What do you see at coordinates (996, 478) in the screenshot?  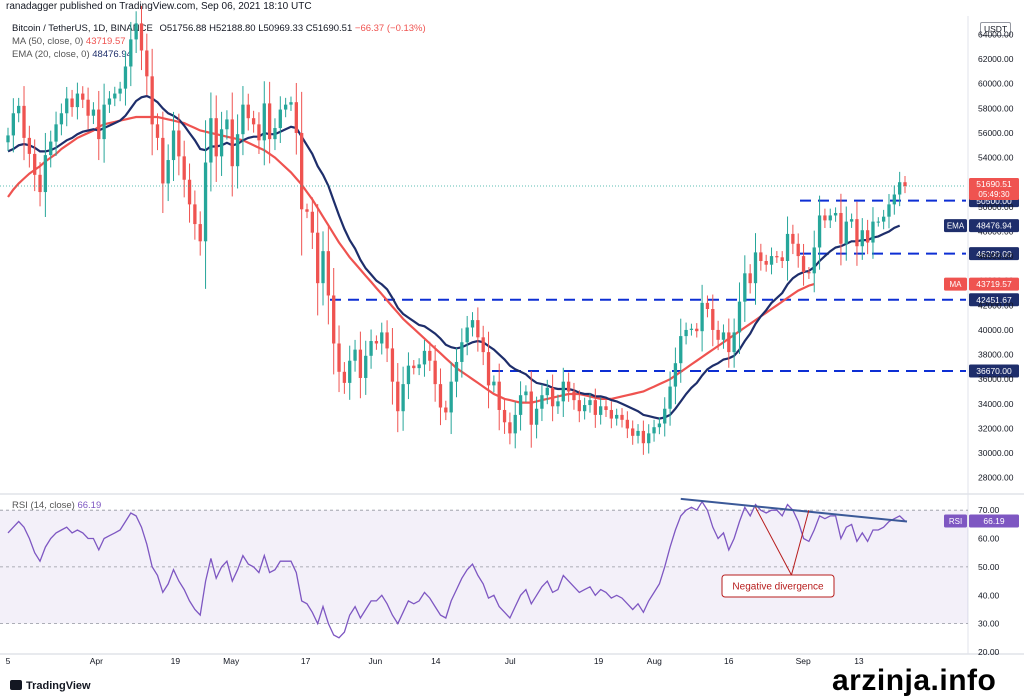 I see `price-tick-label: 28000.00` at bounding box center [996, 478].